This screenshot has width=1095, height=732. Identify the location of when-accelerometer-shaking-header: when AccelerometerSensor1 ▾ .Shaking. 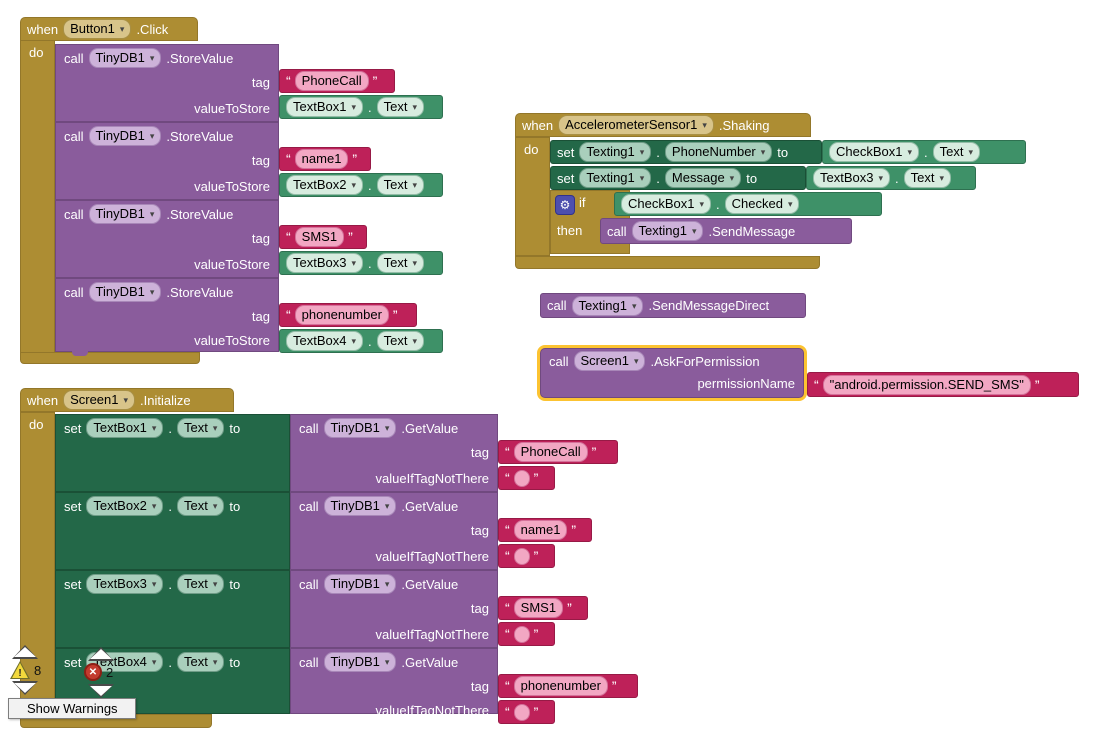
(663, 125).